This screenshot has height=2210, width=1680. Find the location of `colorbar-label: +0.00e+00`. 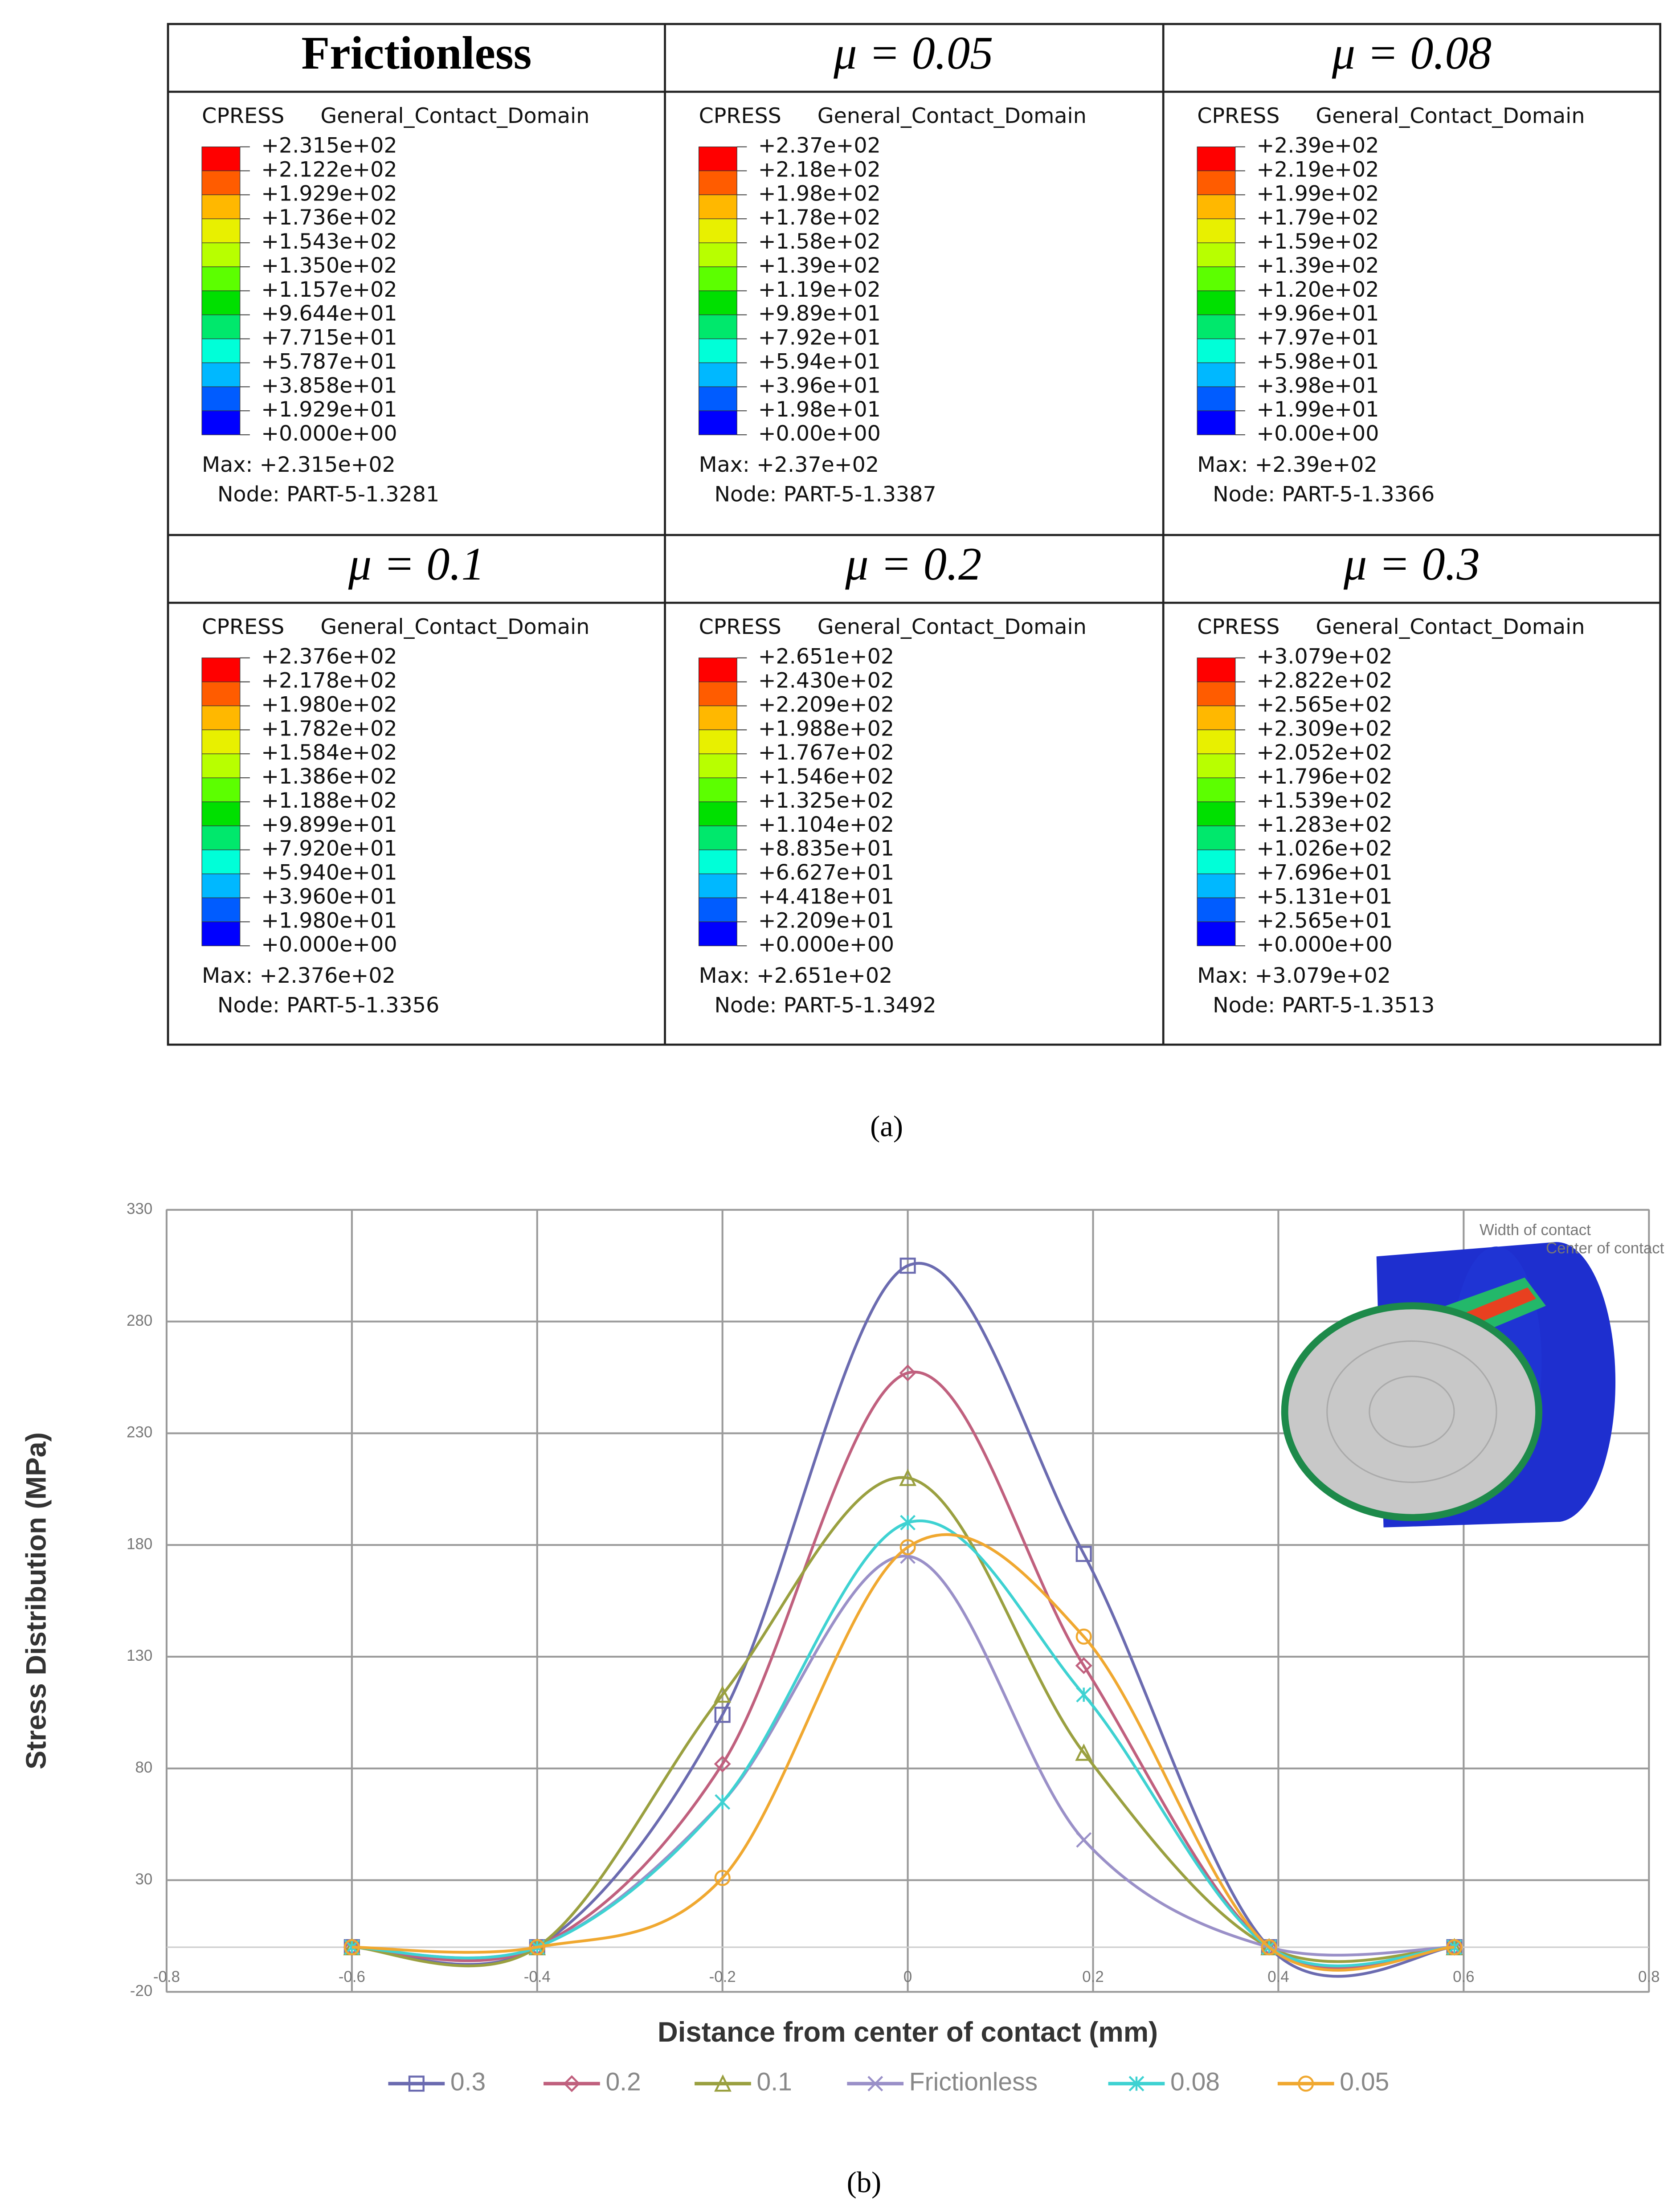

colorbar-label: +0.00e+00 is located at coordinates (819, 433).